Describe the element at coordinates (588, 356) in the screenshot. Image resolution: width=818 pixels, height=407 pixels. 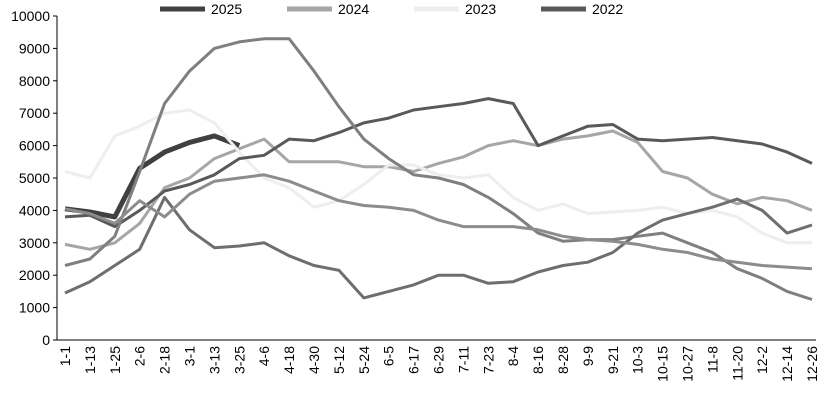
I see `x-tick-label: 9-9` at that location.